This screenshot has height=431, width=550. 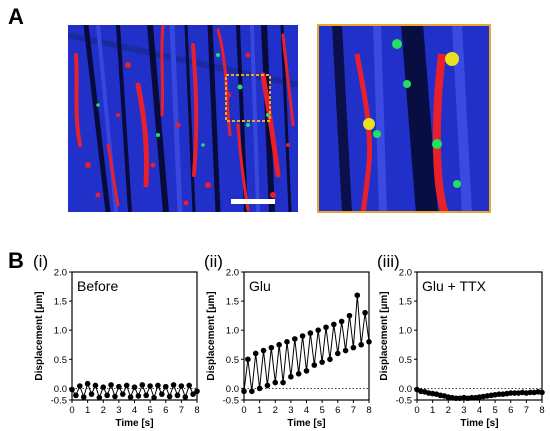 What do you see at coordinates (452, 59) in the screenshot?
I see `inset-yellow-spot-top` at bounding box center [452, 59].